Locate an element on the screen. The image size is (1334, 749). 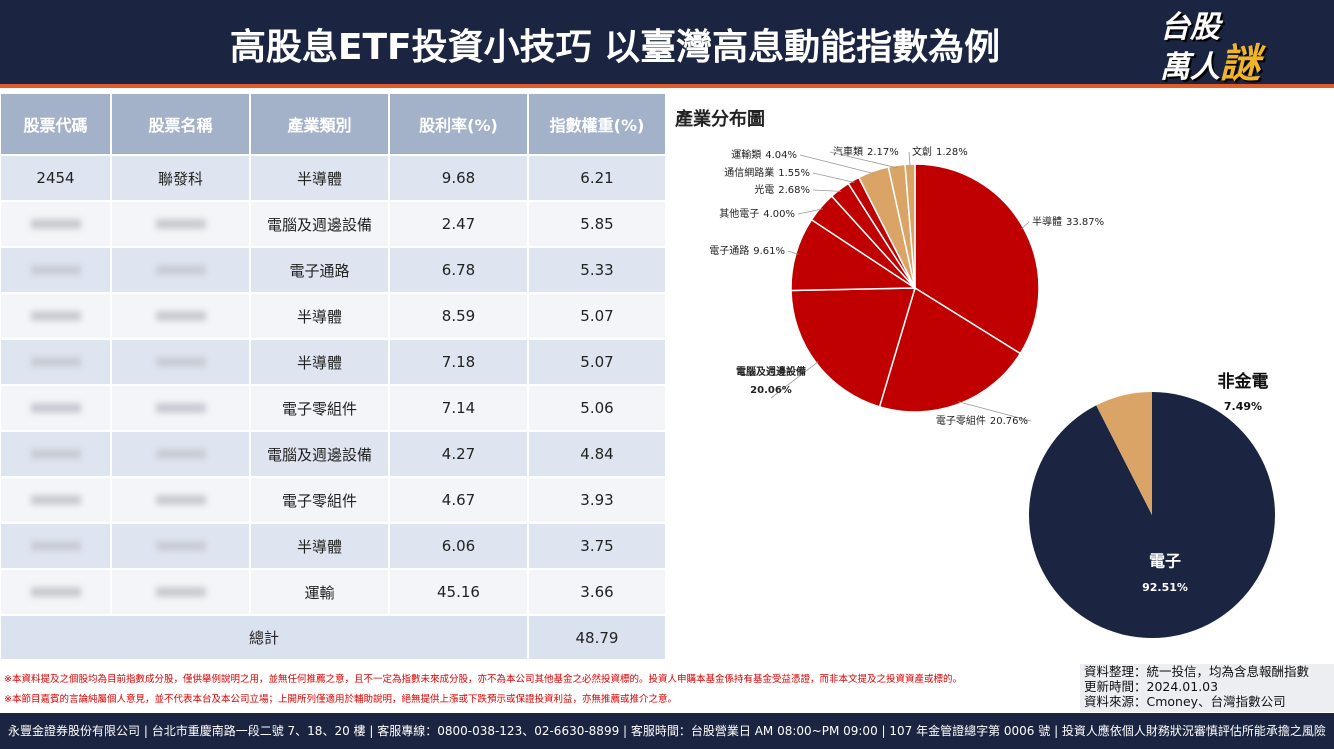
table-cell: 6.21 is located at coordinates (597, 178).